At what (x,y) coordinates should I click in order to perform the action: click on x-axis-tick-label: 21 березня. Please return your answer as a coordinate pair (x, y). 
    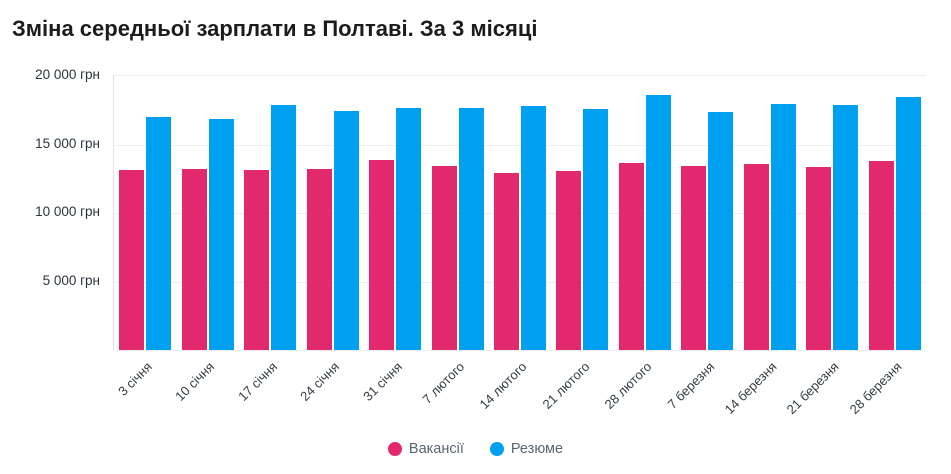
    Looking at the image, I should click on (812, 388).